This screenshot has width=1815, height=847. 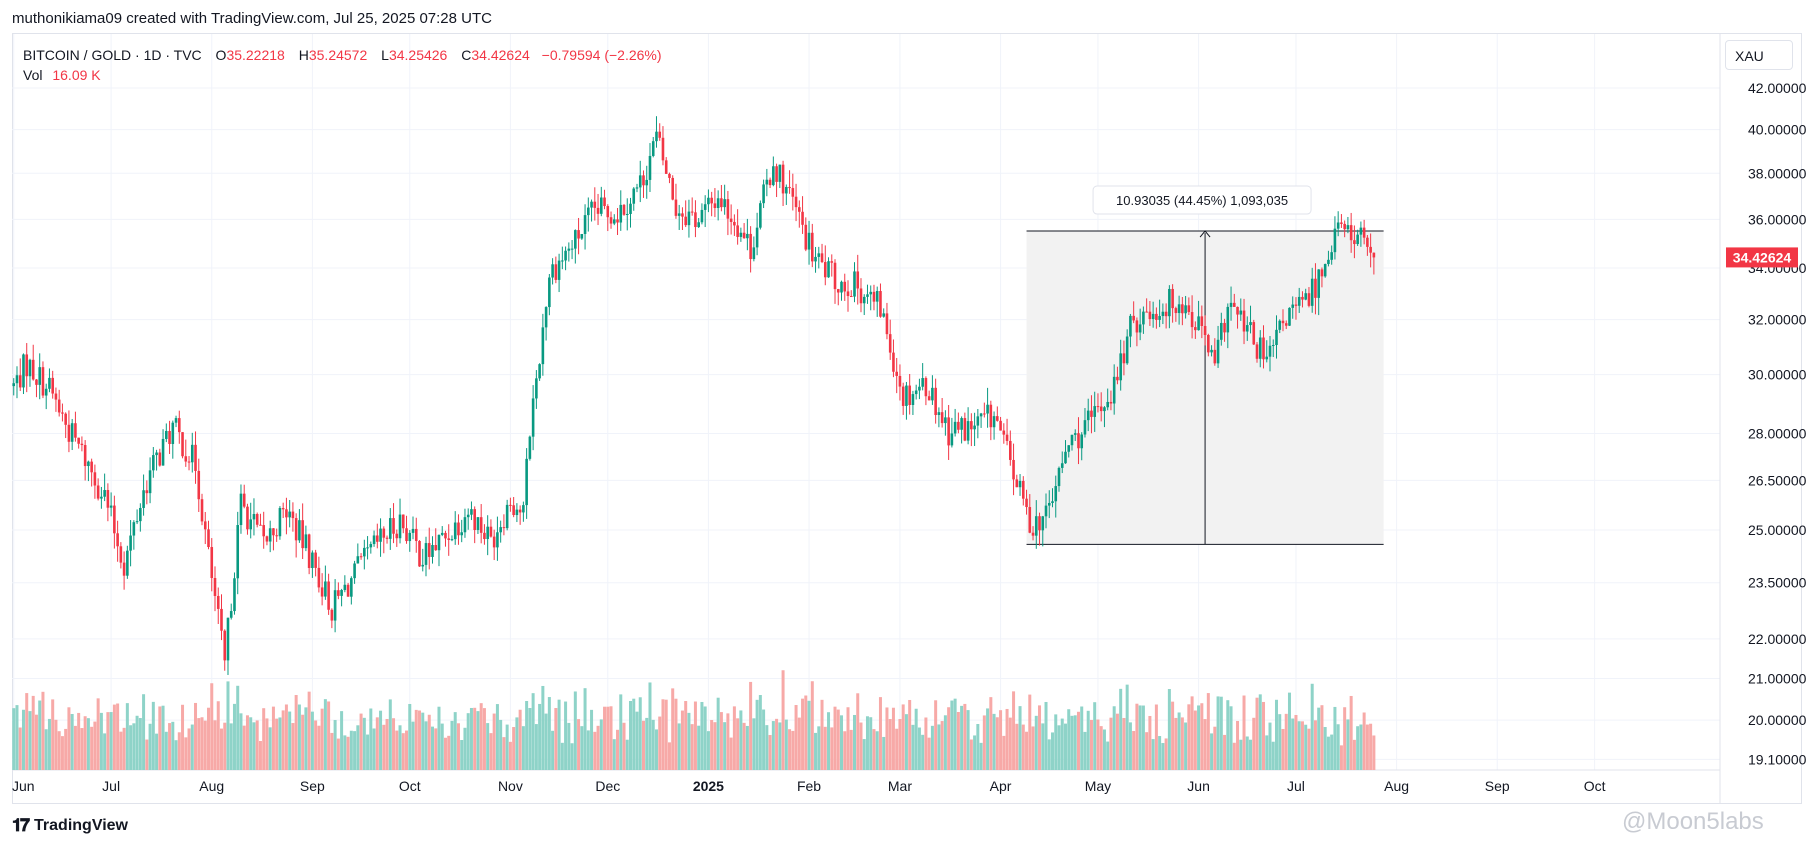 I want to click on tradingview-logo: 𝟏𝟕 TradingView, so click(x=70, y=825).